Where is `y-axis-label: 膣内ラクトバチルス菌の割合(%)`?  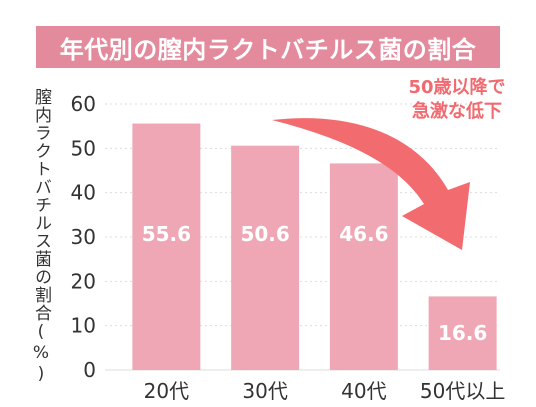
y-axis-label: 膣内ラクトバチルス菌の割合(%) is located at coordinates (41, 236).